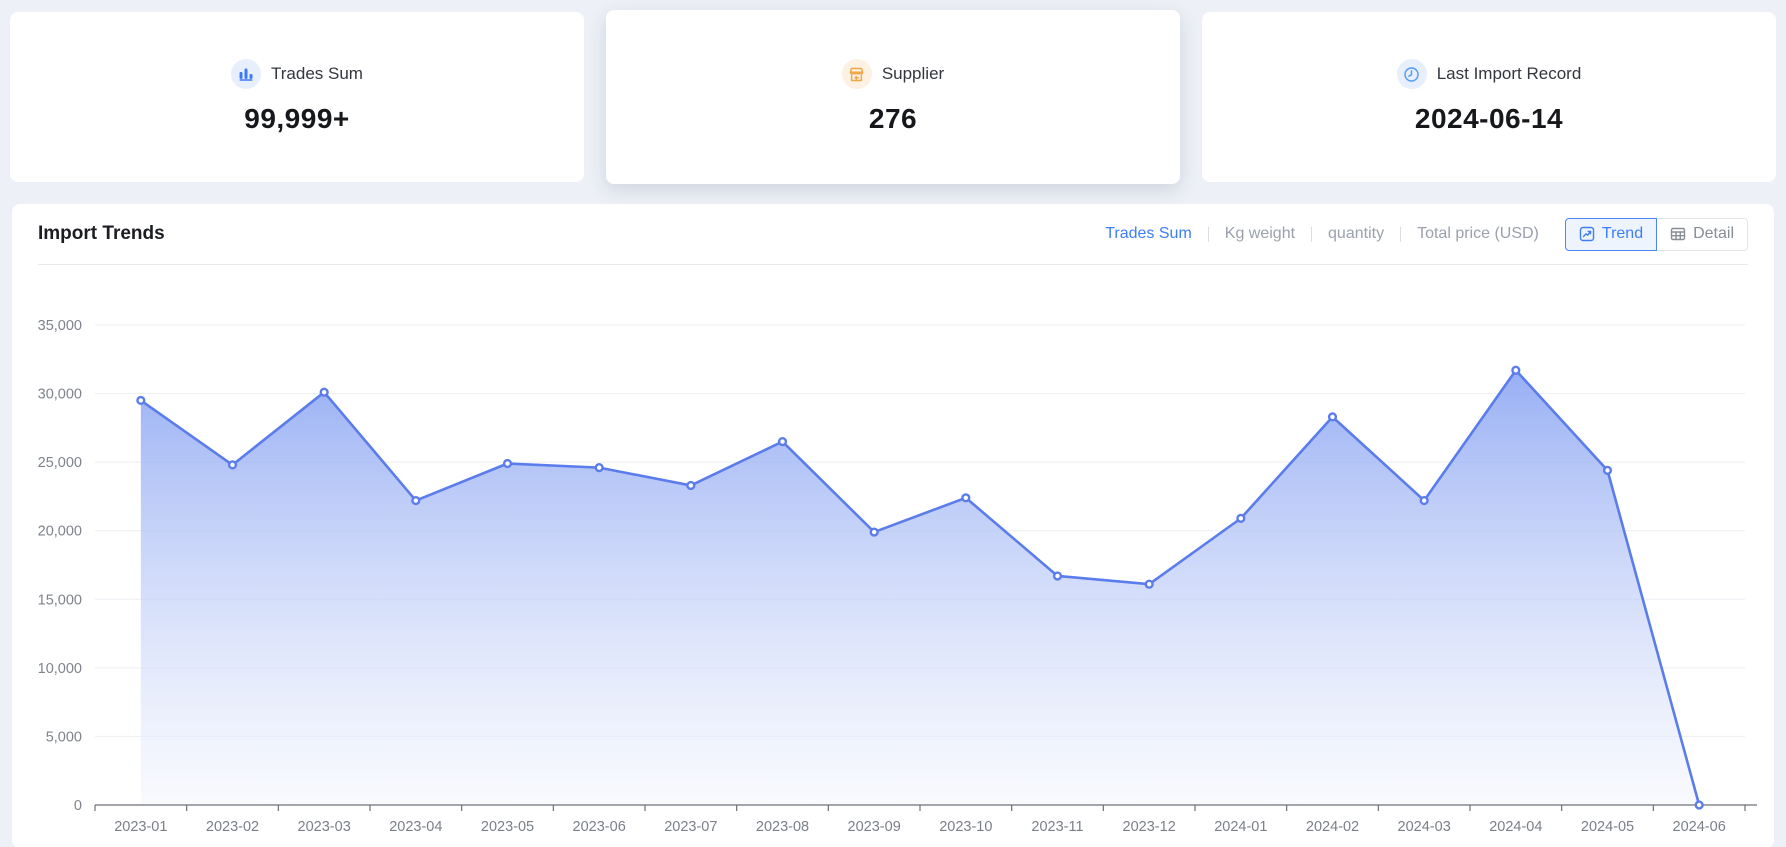 The image size is (1786, 847). I want to click on x-axis-label: 2024-04, so click(1515, 827).